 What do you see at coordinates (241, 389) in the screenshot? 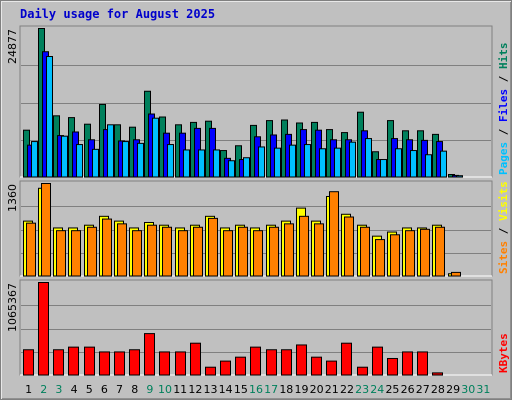
I see `day-label-15: 15` at bounding box center [241, 389].